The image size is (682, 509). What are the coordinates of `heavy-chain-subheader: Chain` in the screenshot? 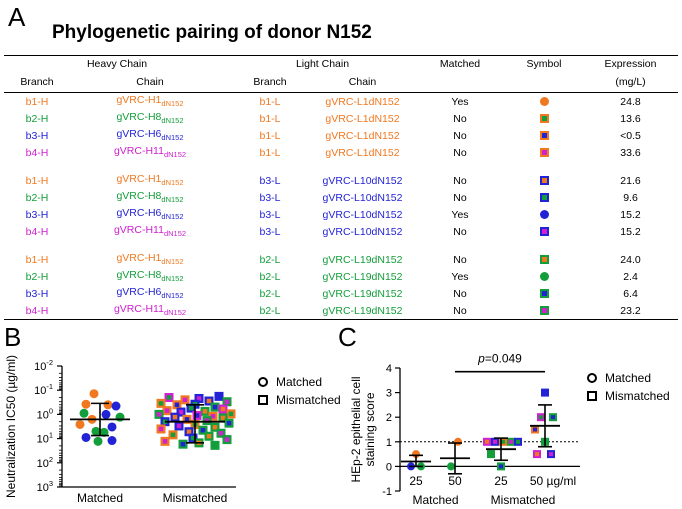 It's located at (150, 82).